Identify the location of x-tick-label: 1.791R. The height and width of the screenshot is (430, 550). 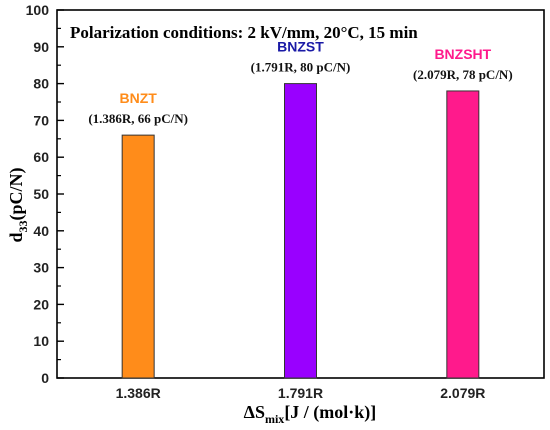
(300, 393).